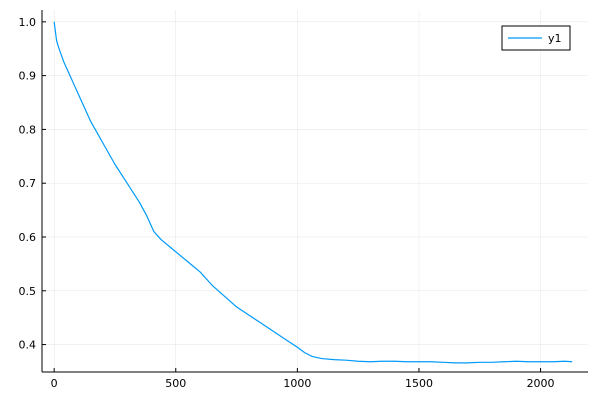 The image size is (600, 400). What do you see at coordinates (28, 22) in the screenshot?
I see `y-tick-label: 1.0` at bounding box center [28, 22].